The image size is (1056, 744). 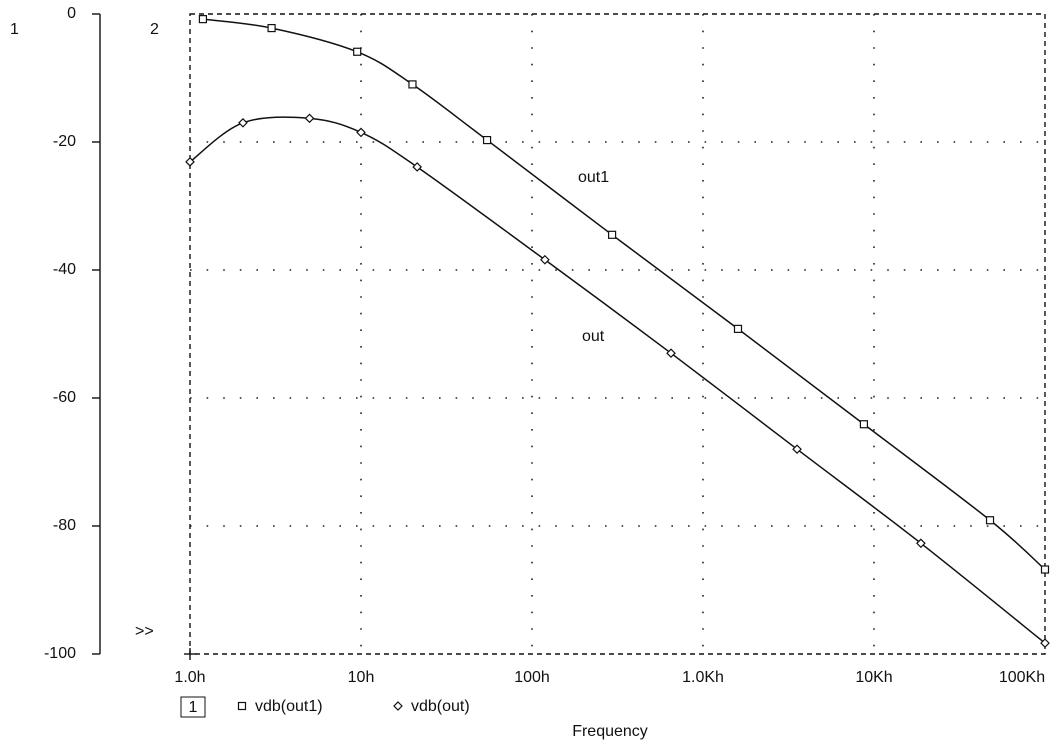 What do you see at coordinates (71, 13) in the screenshot?
I see `y-tick-label: 0` at bounding box center [71, 13].